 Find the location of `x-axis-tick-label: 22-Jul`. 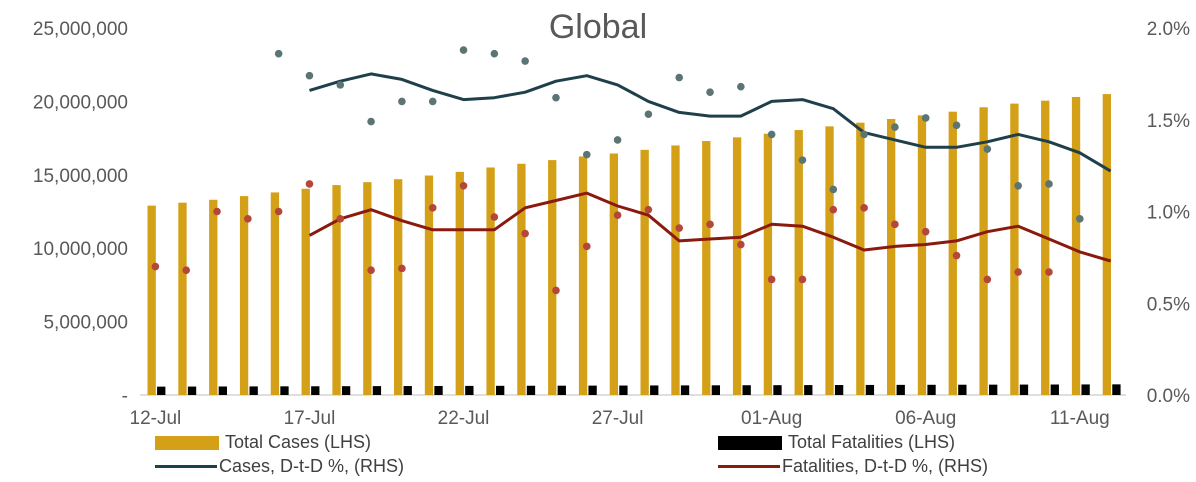

x-axis-tick-label: 22-Jul is located at coordinates (464, 418).